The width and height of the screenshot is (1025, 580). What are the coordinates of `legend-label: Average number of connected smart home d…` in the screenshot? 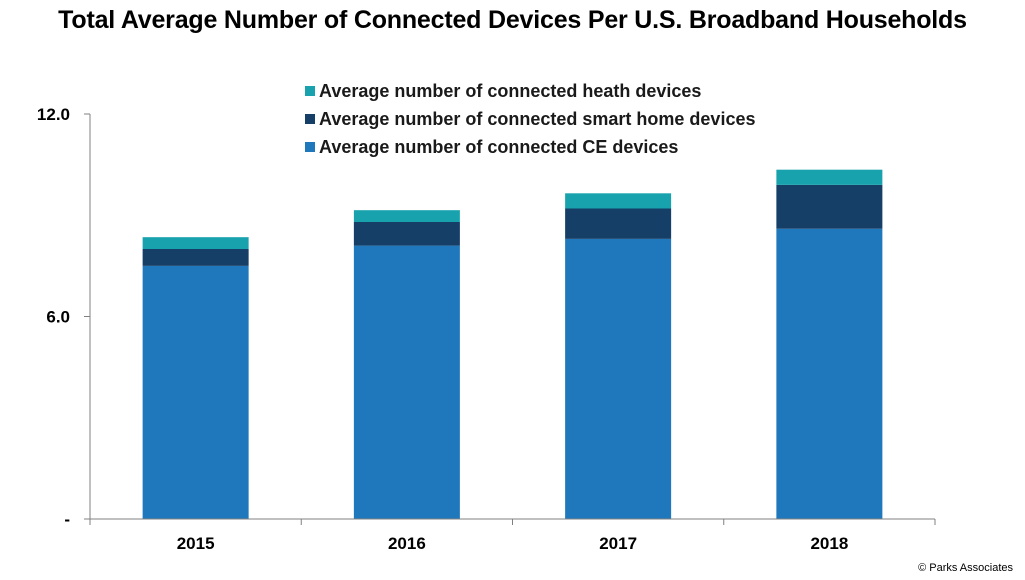 It's located at (537, 119).